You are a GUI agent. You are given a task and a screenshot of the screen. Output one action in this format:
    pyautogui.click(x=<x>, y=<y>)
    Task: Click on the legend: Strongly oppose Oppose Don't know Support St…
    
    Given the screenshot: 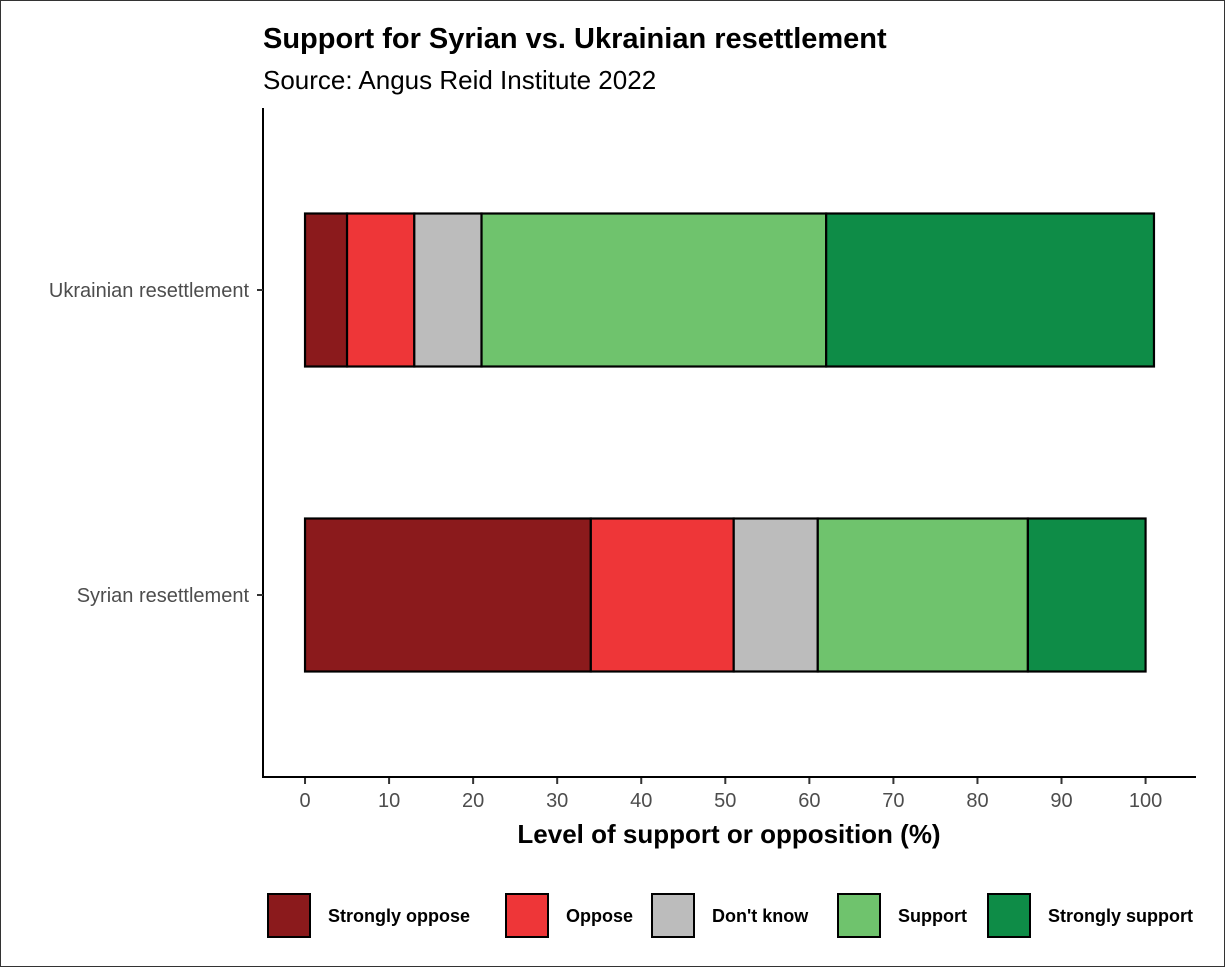 What is the action you would take?
    pyautogui.click(x=730, y=915)
    